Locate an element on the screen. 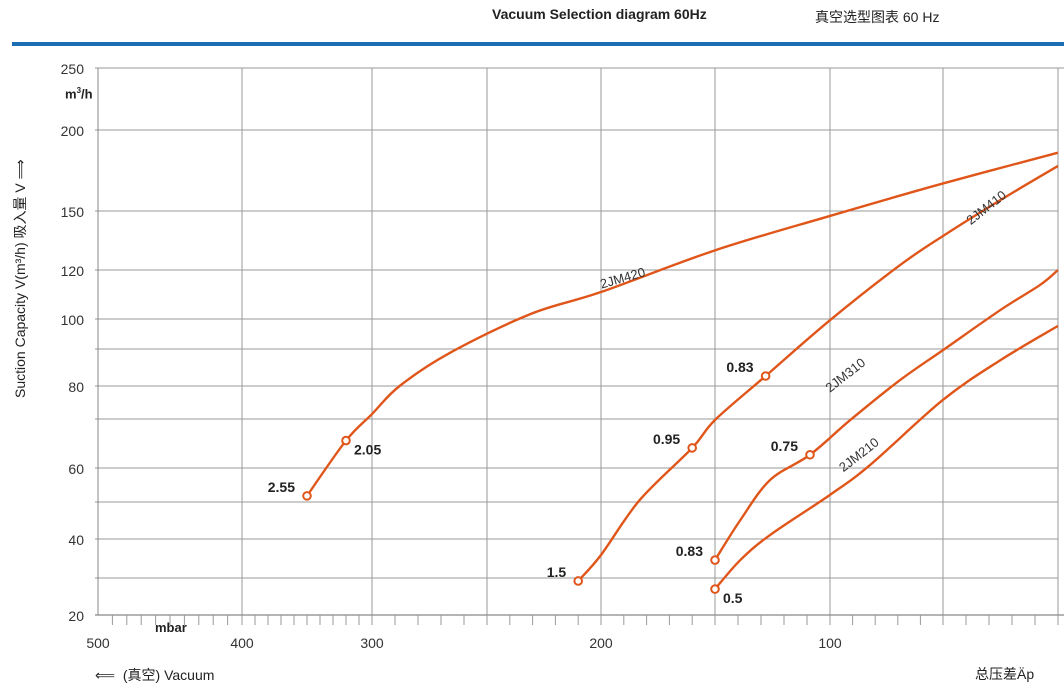  x-axis-note: ⟸ (真空) Vacuum is located at coordinates (154, 675).